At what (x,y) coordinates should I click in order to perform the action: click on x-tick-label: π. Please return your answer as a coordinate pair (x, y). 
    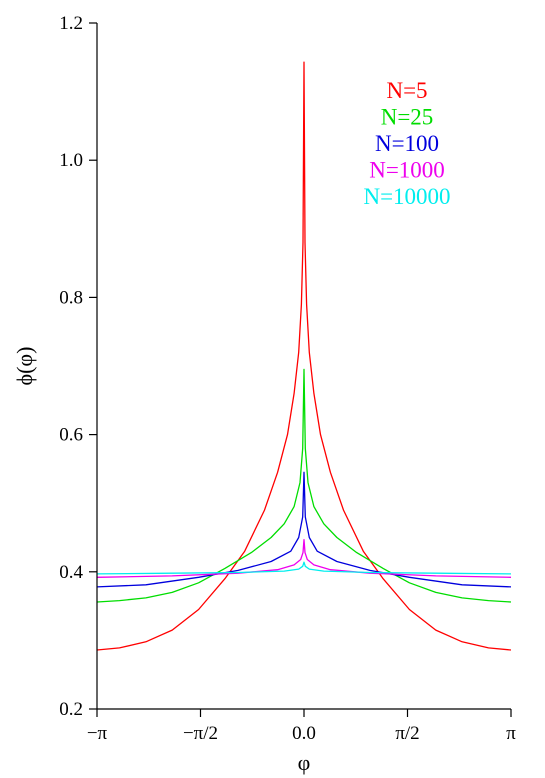
    Looking at the image, I should click on (511, 733).